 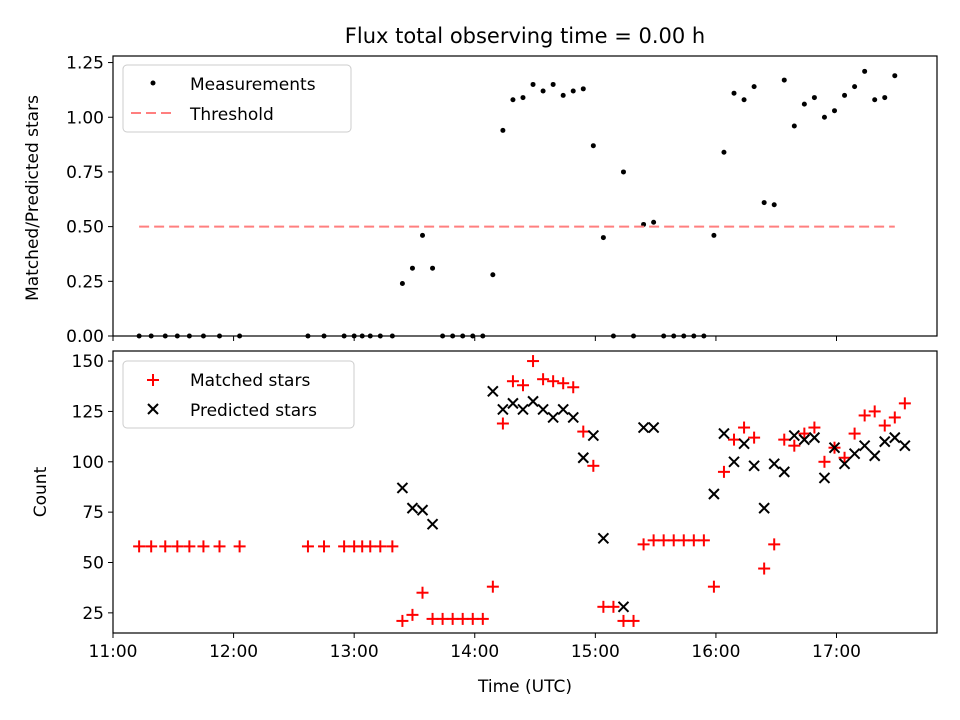 What do you see at coordinates (85, 173) in the screenshot?
I see `top-y-tick-label: 0.75` at bounding box center [85, 173].